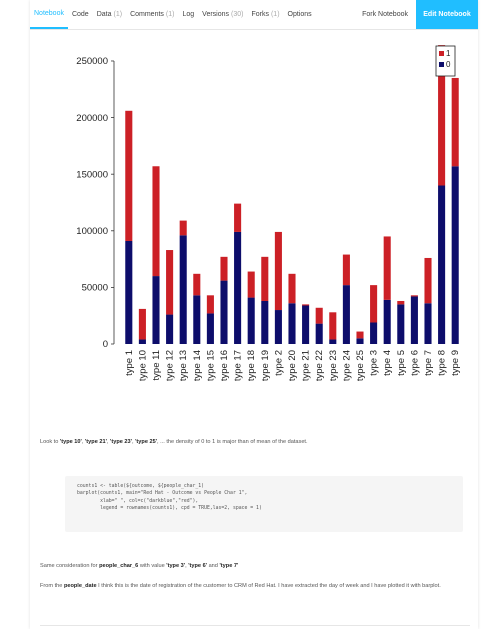 The height and width of the screenshot is (629, 485). I want to click on divider, so click(255, 625).